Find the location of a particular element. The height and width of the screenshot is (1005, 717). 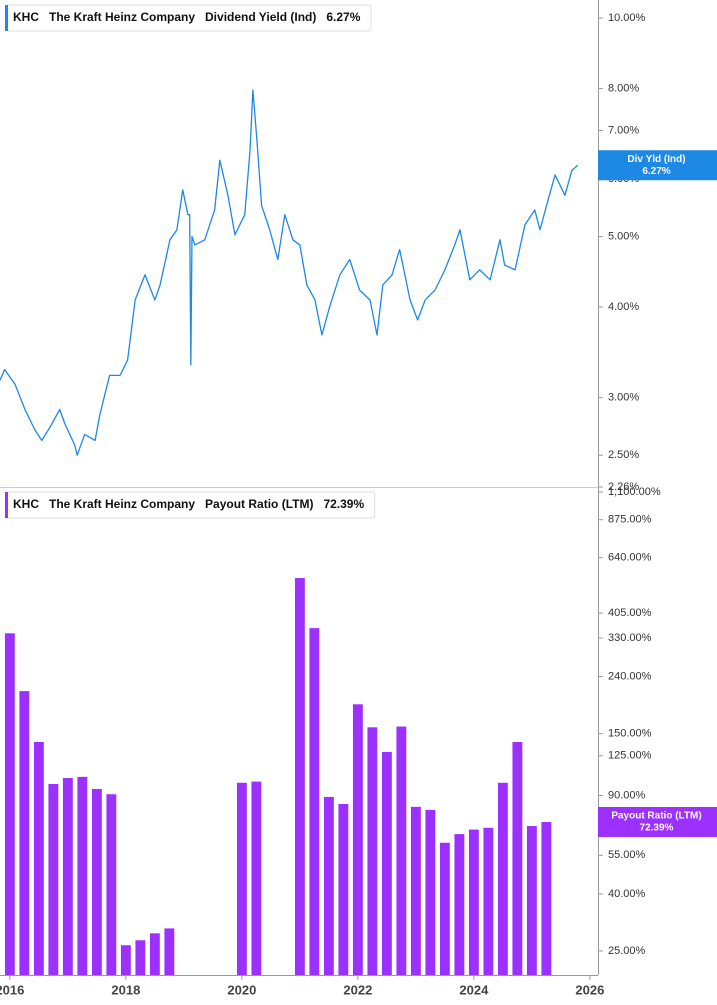

y-tick-label: 875.00% is located at coordinates (630, 520).